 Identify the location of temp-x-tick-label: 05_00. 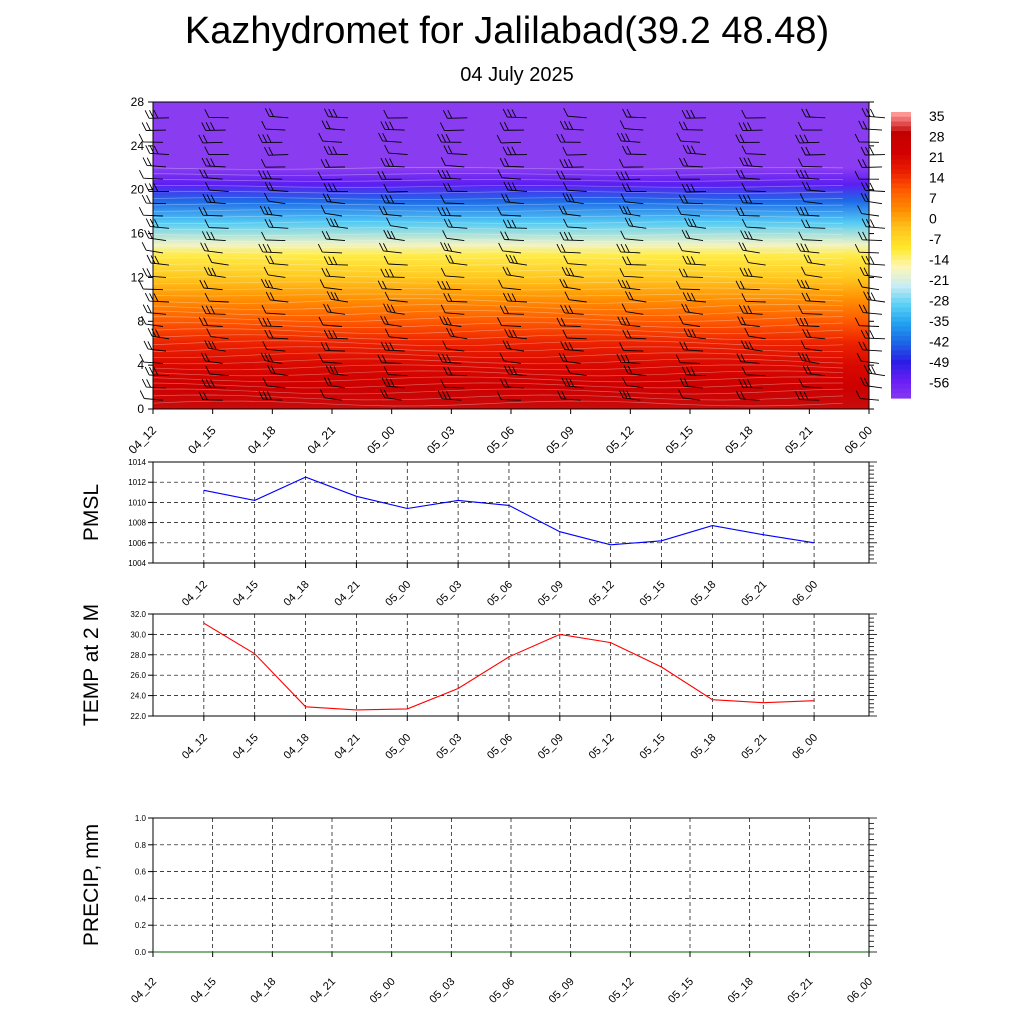
(398, 747).